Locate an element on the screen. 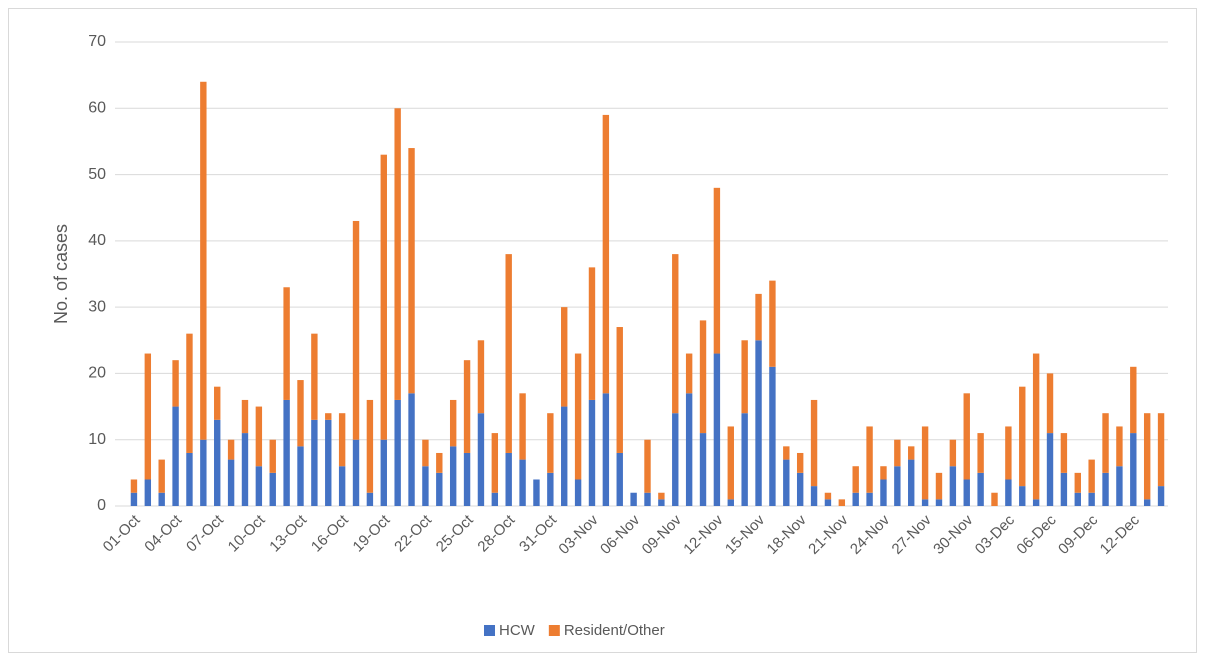 This screenshot has width=1205, height=661. y-tick-label: 10 is located at coordinates (97, 439).